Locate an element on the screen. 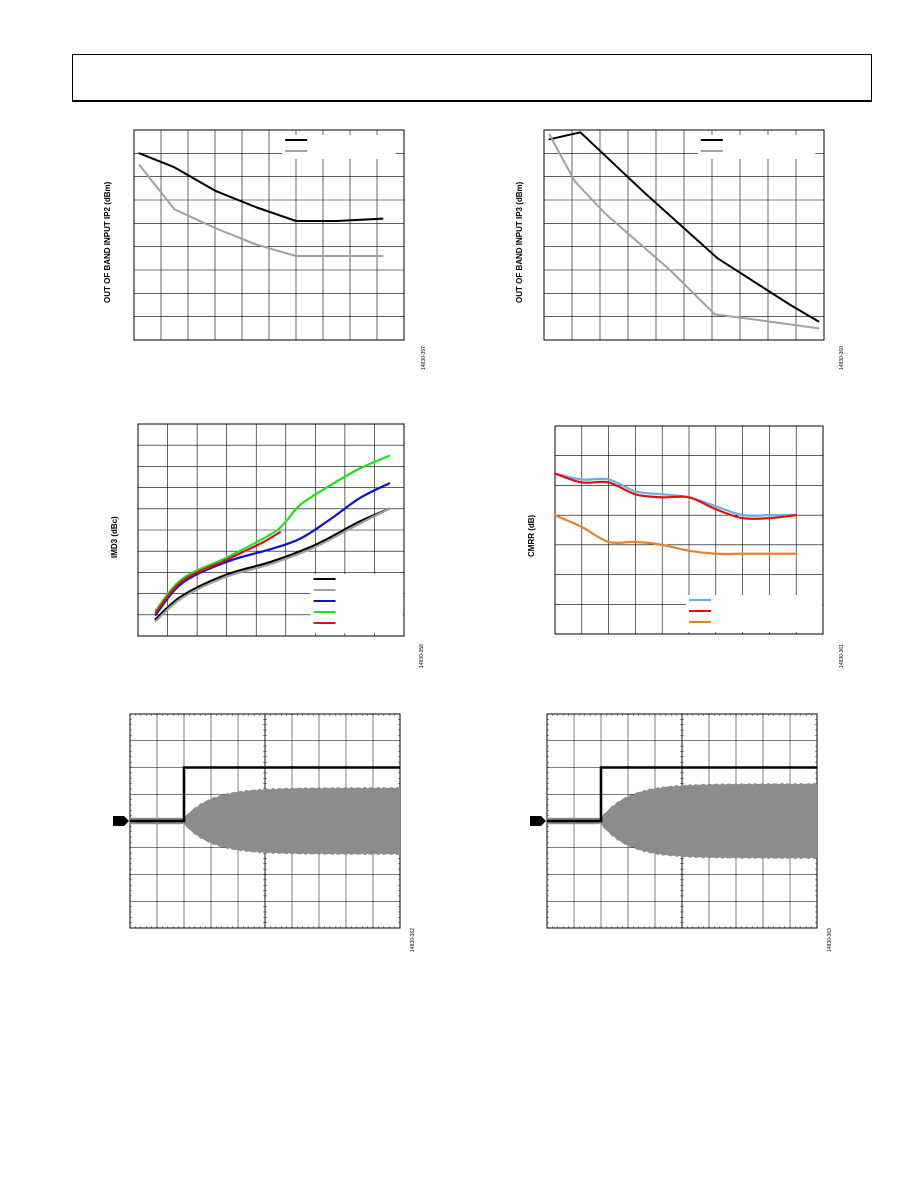 Image resolution: width=918 pixels, height=1188 pixels. series-line-blue is located at coordinates (272, 549).